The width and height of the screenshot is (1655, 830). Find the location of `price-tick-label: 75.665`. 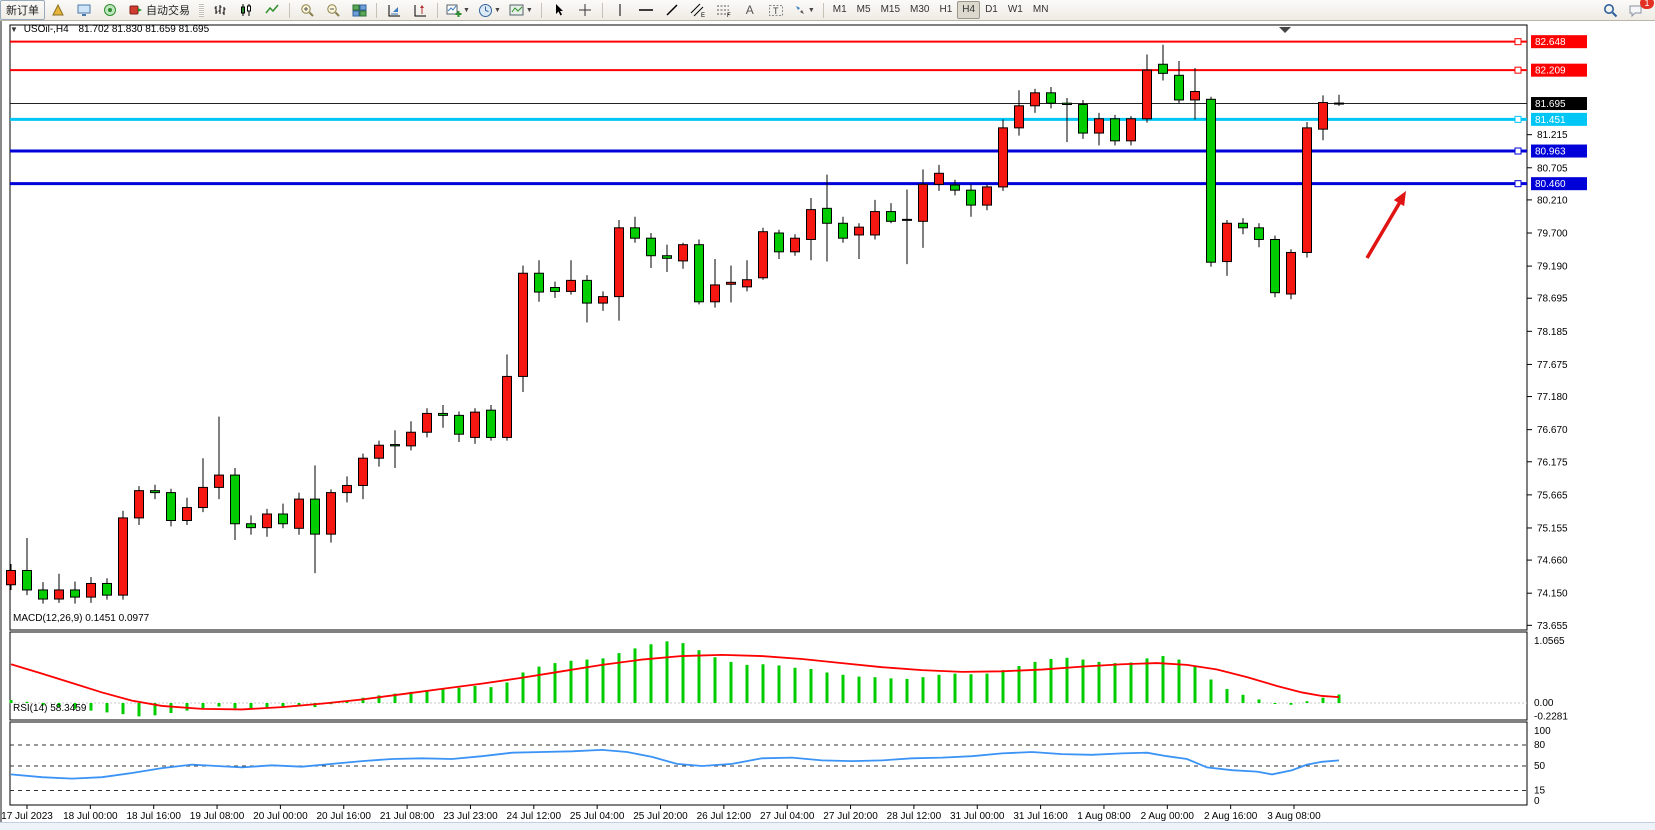

price-tick-label: 75.665 is located at coordinates (1552, 495).